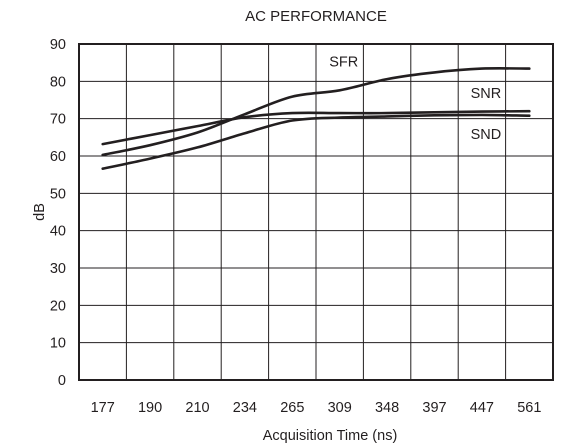 Image resolution: width=569 pixels, height=444 pixels. What do you see at coordinates (343, 62) in the screenshot?
I see `sfr-series-label: SFR` at bounding box center [343, 62].